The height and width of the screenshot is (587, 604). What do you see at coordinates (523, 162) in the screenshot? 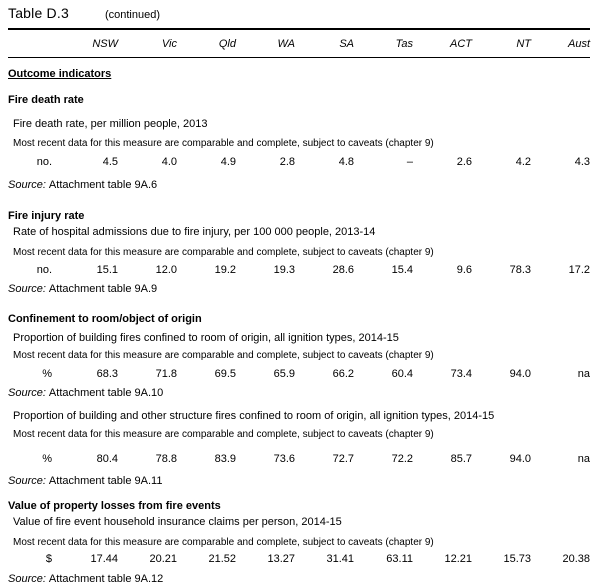
I see `value-nt: 4.2` at bounding box center [523, 162].